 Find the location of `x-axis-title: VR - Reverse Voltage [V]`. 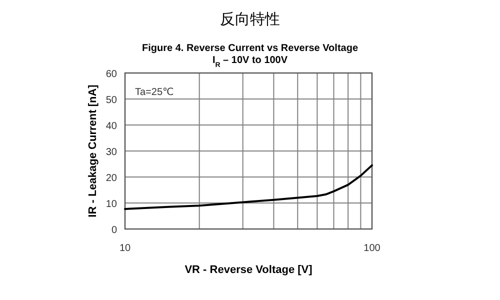

x-axis-title: VR - Reverse Voltage [V] is located at coordinates (248, 270).